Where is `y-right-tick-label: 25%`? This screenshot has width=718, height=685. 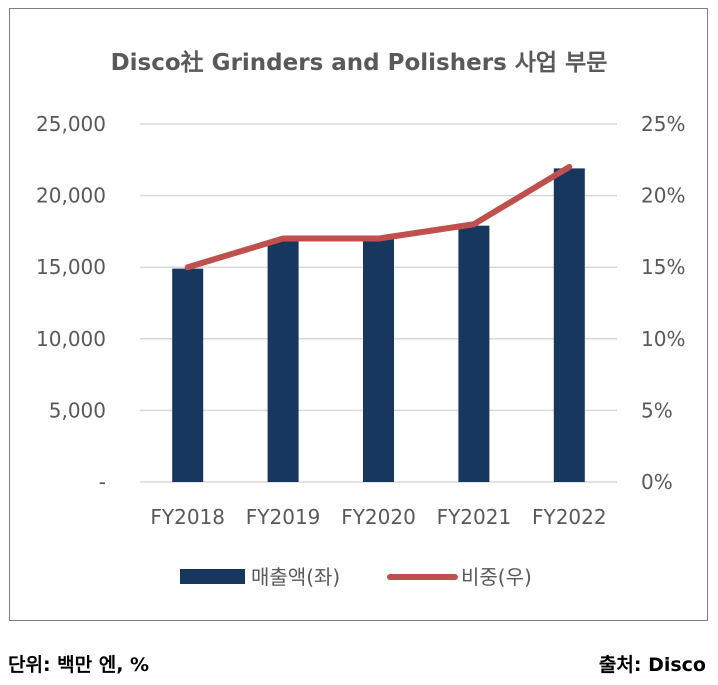 y-right-tick-label: 25% is located at coordinates (663, 124).